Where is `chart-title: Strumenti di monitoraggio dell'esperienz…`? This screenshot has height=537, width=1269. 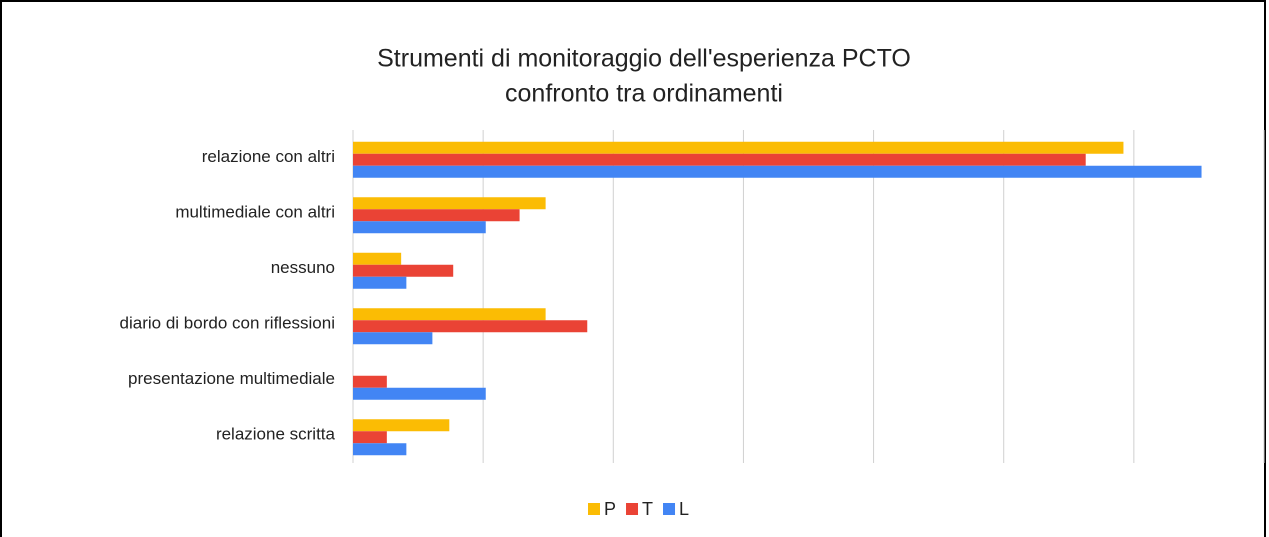 chart-title: Strumenti di monitoraggio dell'esperienz… is located at coordinates (644, 59).